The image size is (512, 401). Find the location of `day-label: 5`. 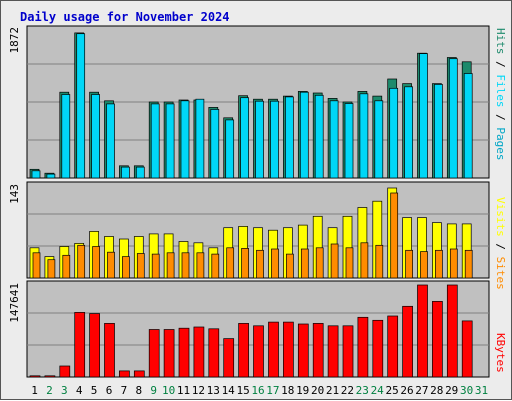

day-label: 5 is located at coordinates (94, 390).